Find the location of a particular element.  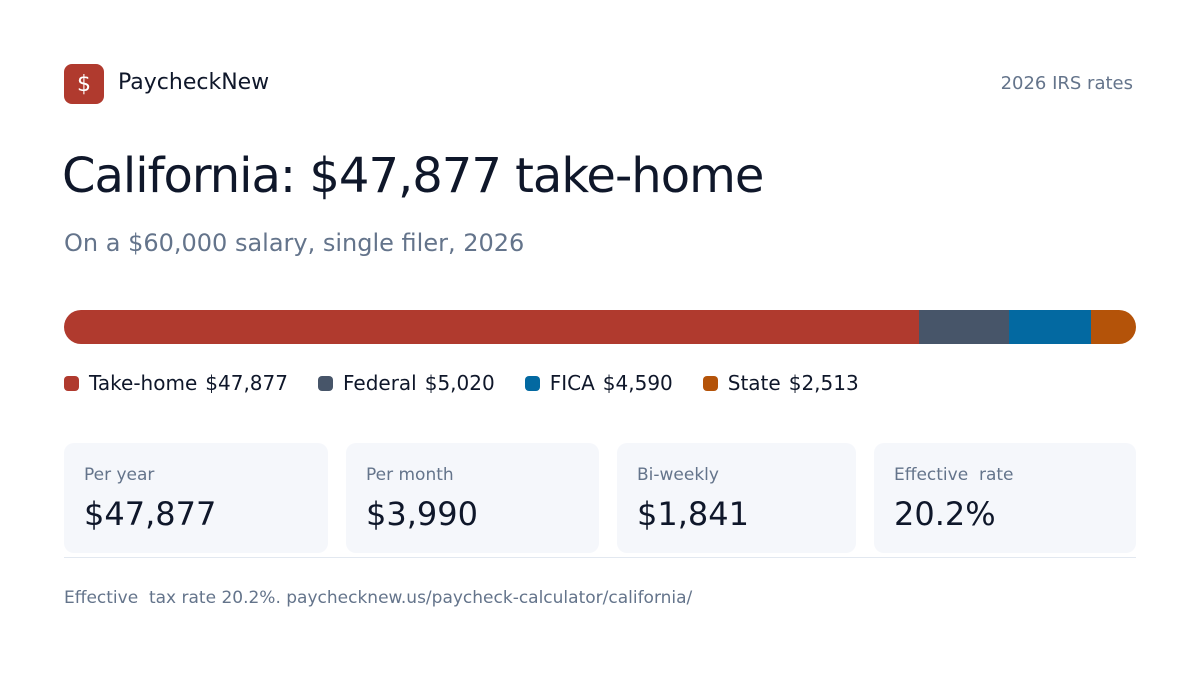

stat-value: $1,841 is located at coordinates (693, 514).